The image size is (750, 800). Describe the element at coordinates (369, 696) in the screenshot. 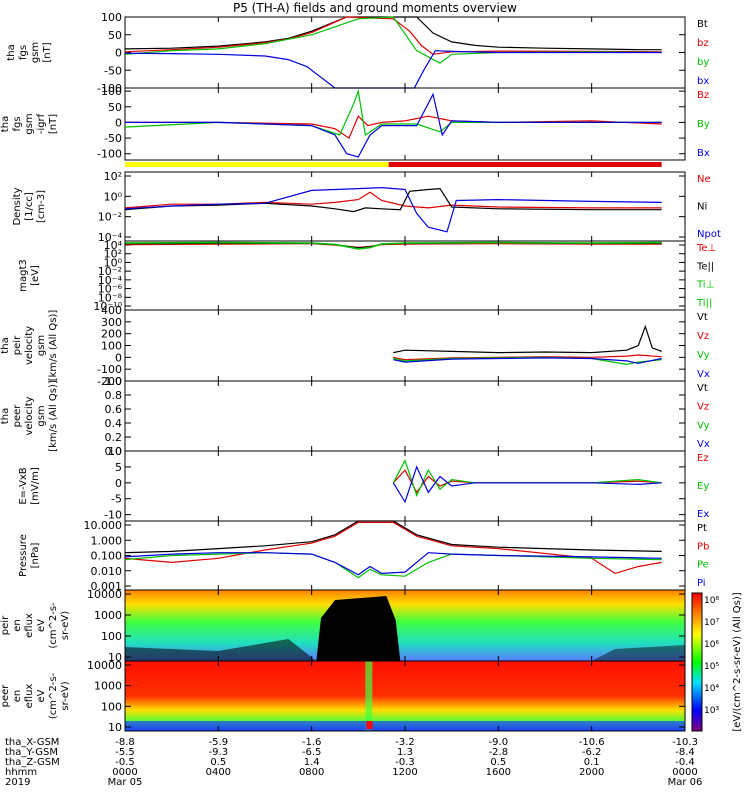

I see `spectrogram-feature` at that location.